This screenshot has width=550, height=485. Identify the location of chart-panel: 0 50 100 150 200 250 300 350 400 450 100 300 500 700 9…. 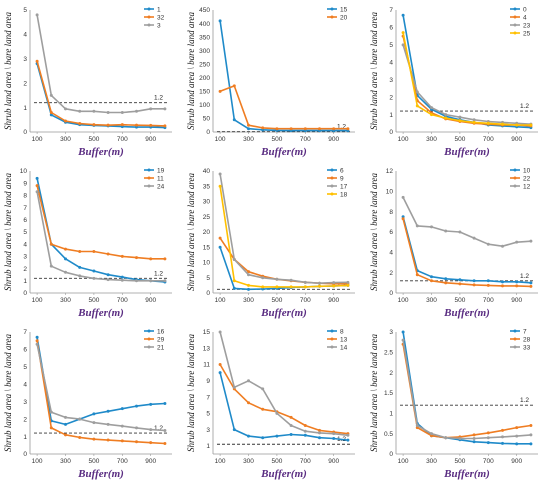
(274, 80).